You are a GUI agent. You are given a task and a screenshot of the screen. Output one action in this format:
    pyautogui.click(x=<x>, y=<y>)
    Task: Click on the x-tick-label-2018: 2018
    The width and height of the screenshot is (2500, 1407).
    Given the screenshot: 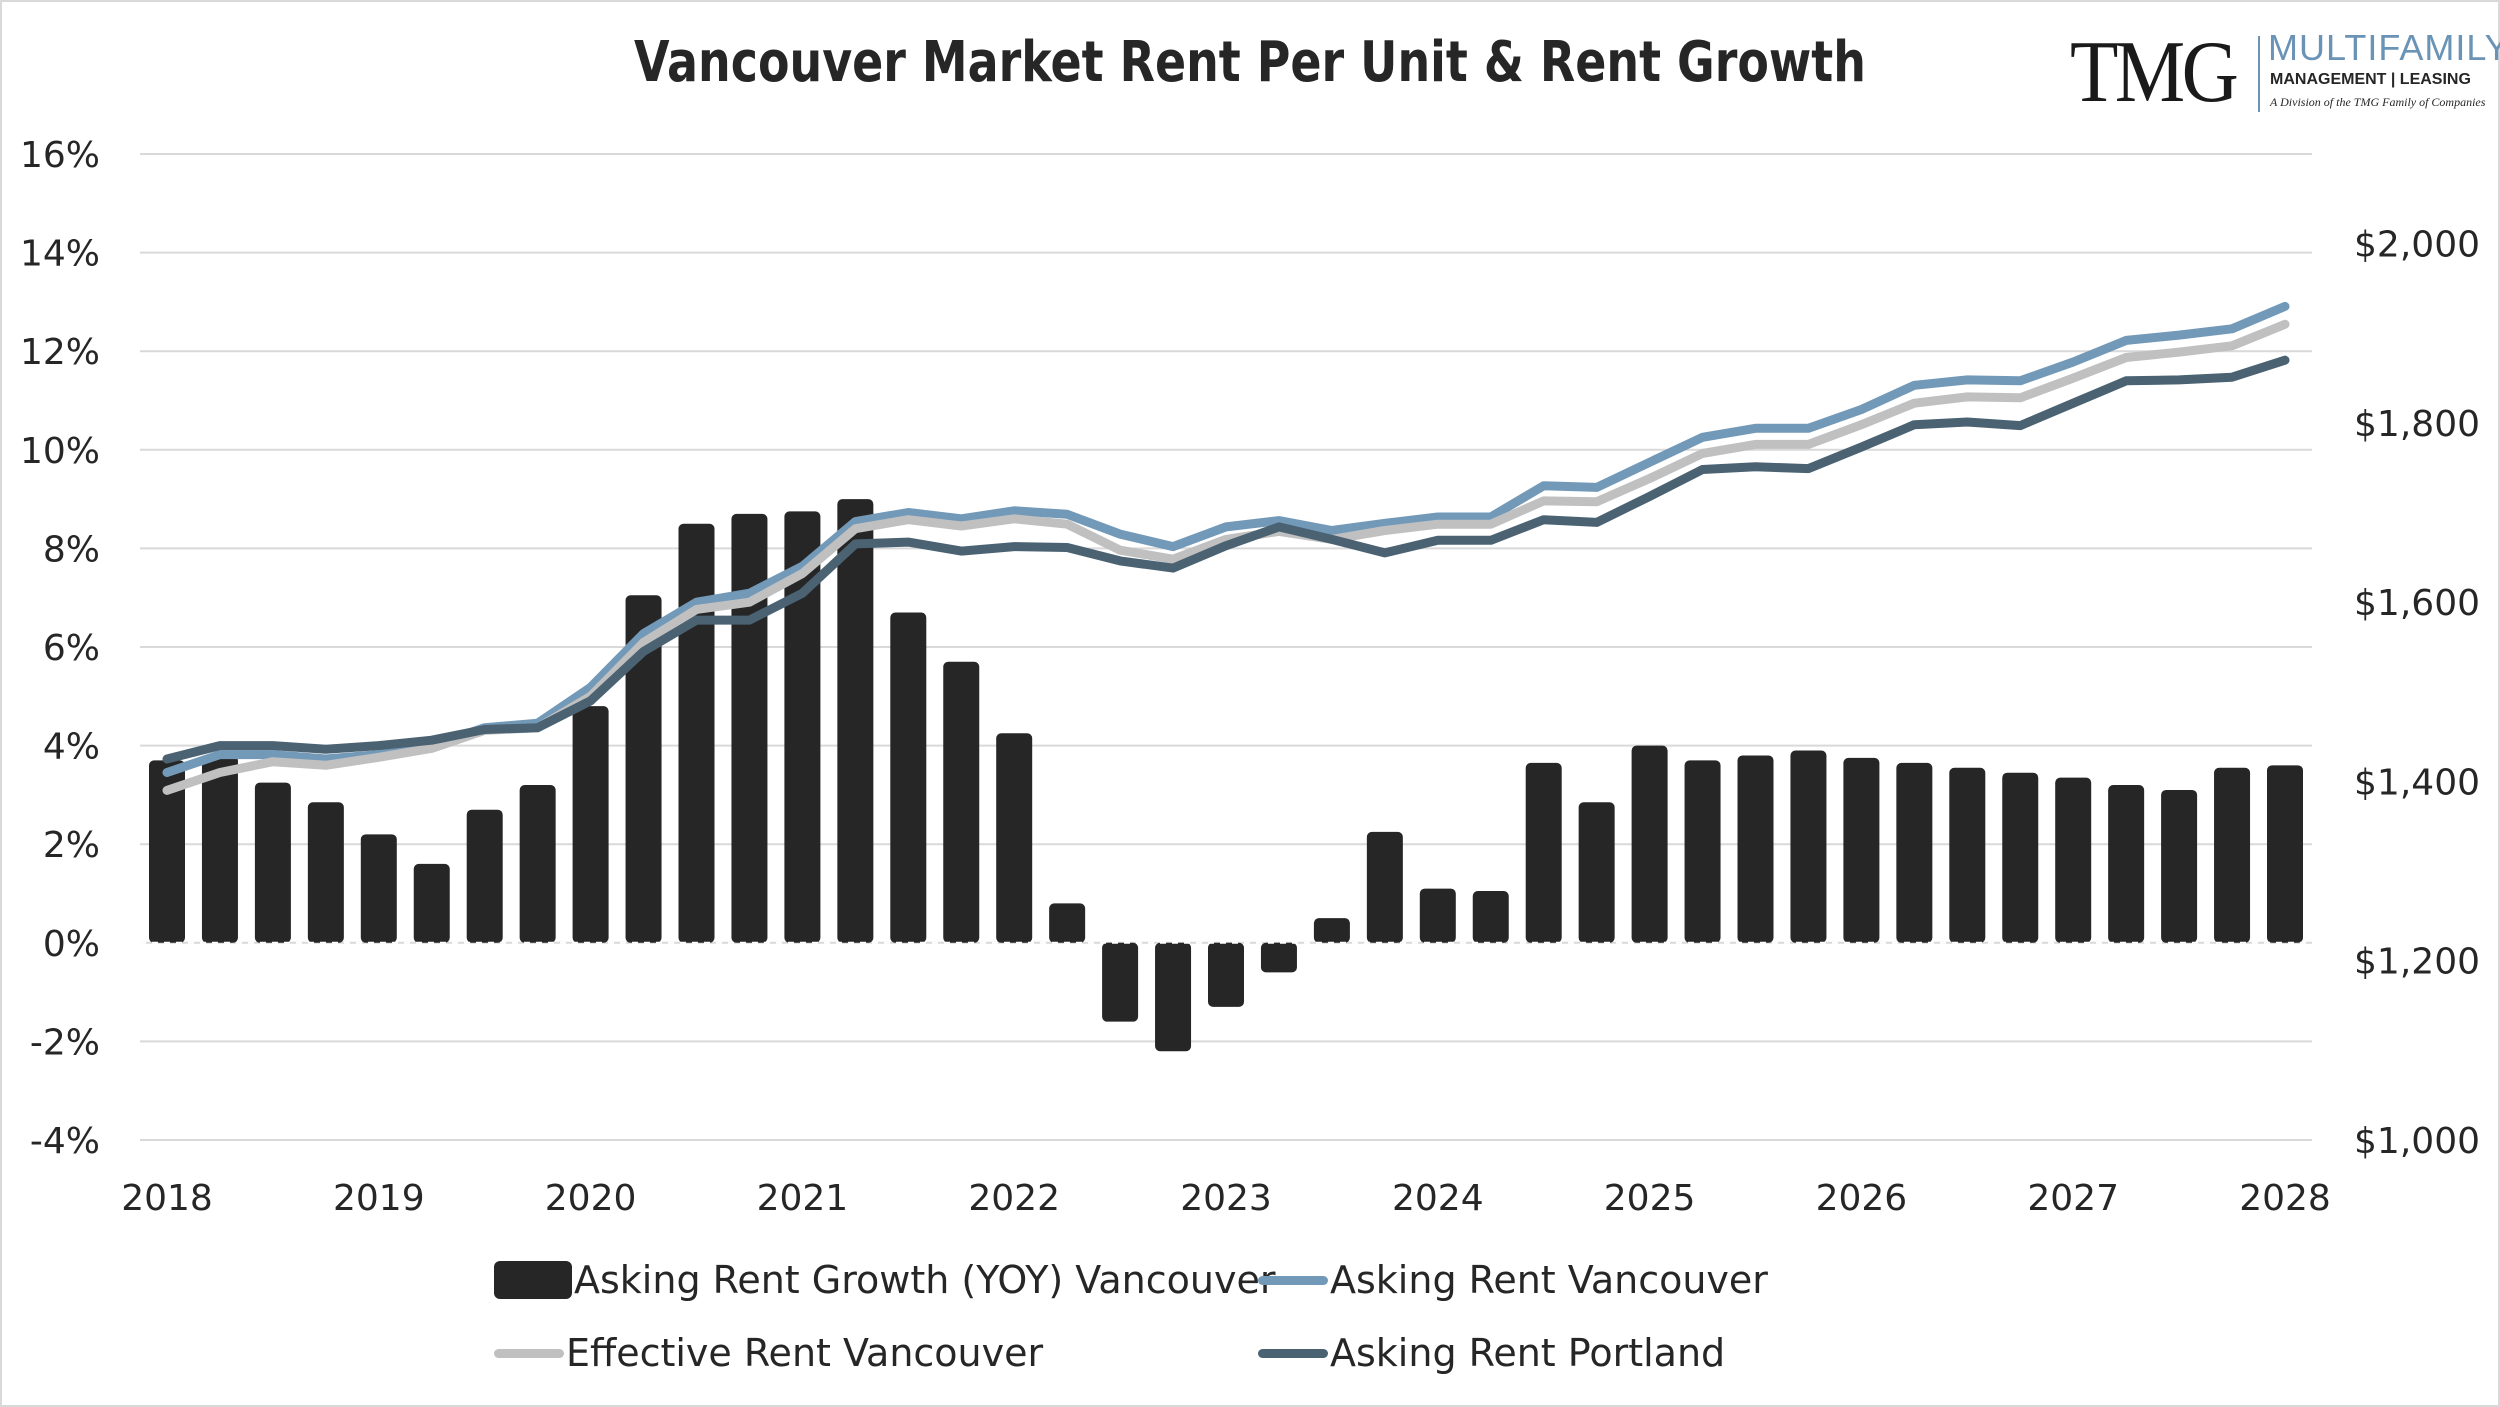 What is the action you would take?
    pyautogui.click(x=167, y=1198)
    